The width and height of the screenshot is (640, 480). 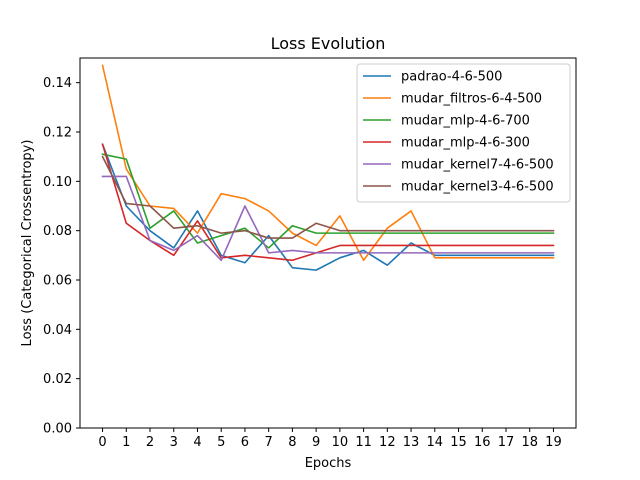 I want to click on legend-box, so click(x=463, y=133).